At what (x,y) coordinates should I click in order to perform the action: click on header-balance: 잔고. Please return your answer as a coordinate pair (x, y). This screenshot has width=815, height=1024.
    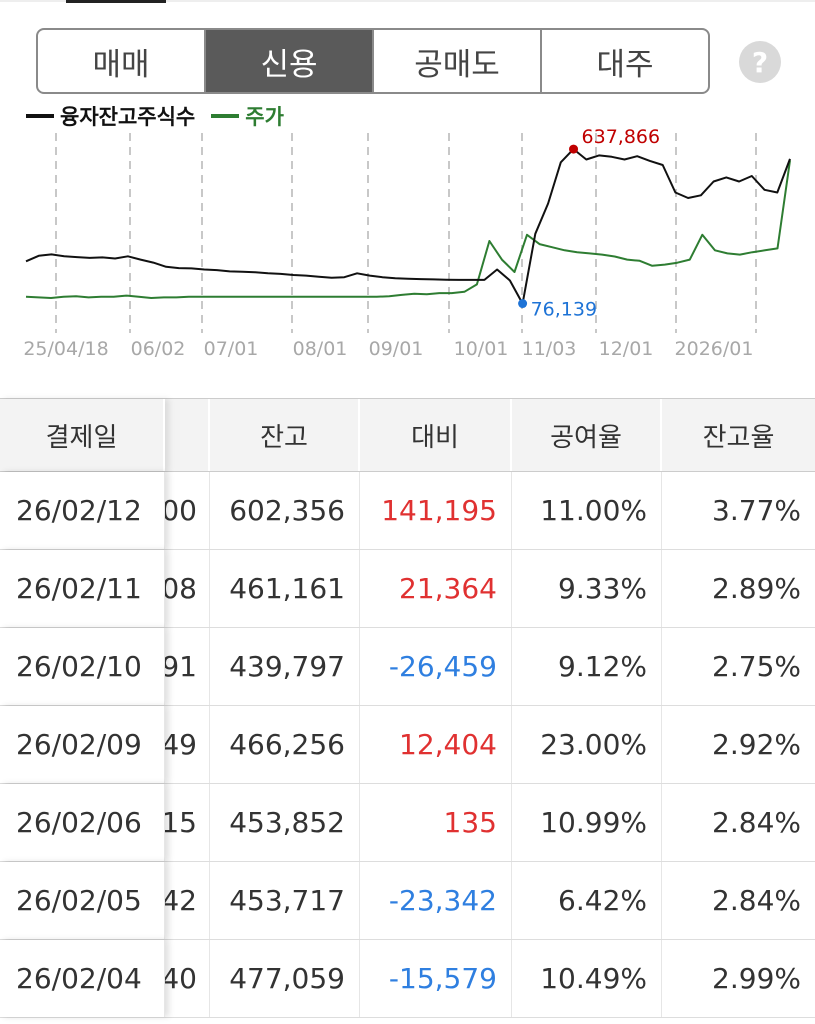
    Looking at the image, I should click on (285, 435).